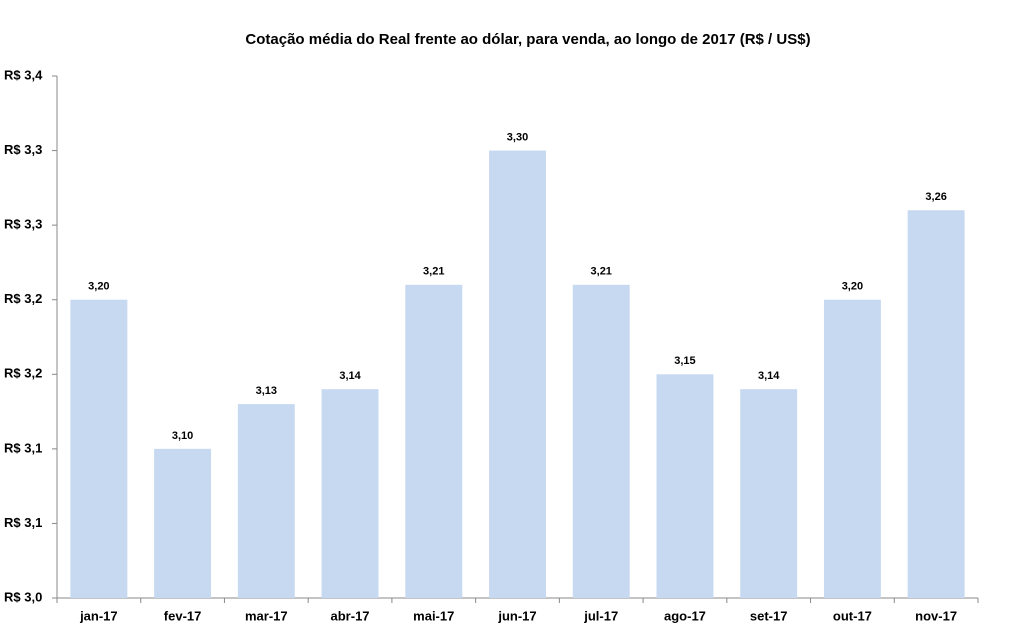 This screenshot has width=1013, height=632. What do you see at coordinates (183, 615) in the screenshot?
I see `x-tick-label: fev-17` at bounding box center [183, 615].